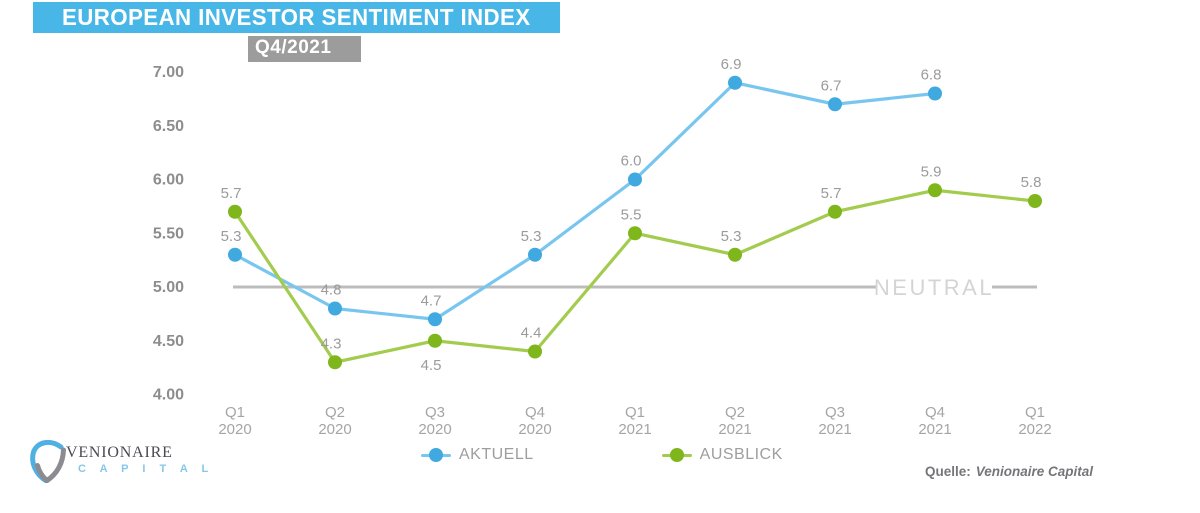 This screenshot has height=513, width=1200. I want to click on venionaire-shield-icon, so click(48, 461).